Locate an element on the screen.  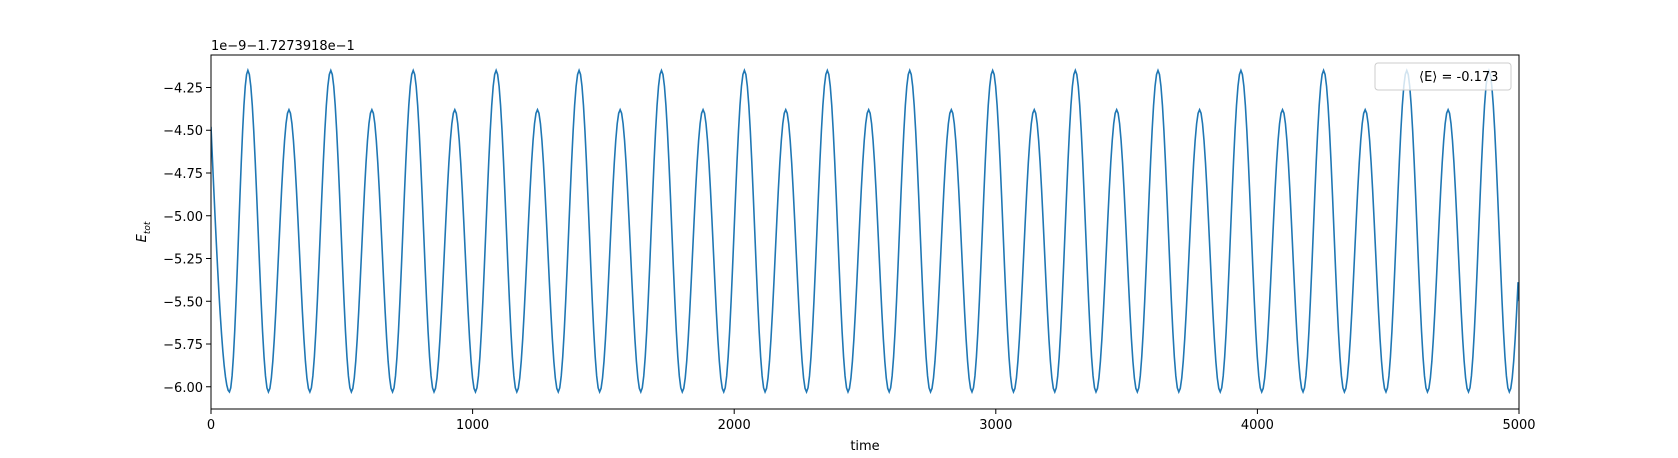
x-tick-label: 3000 is located at coordinates (995, 425).